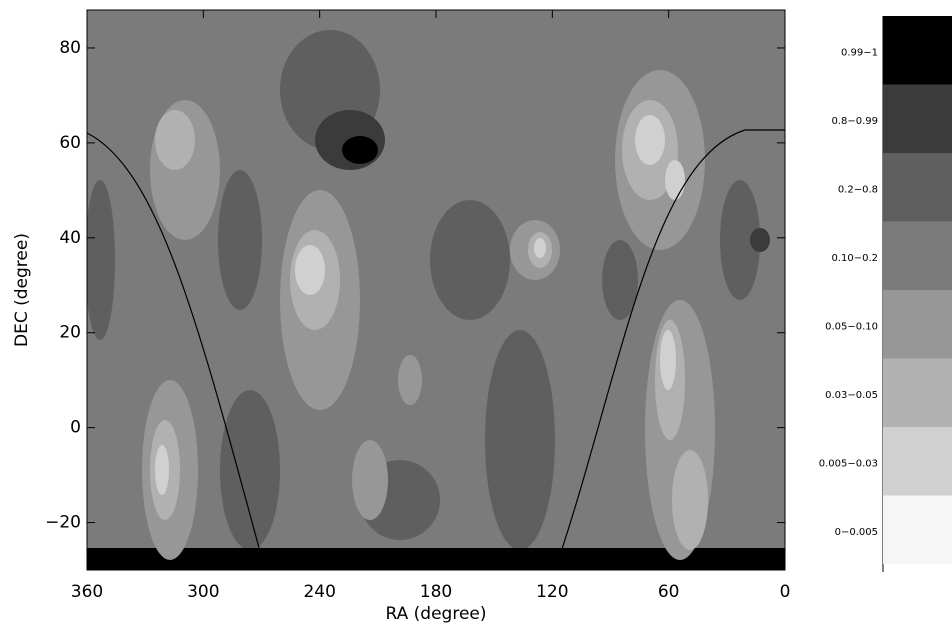 The height and width of the screenshot is (635, 952). What do you see at coordinates (63, 523) in the screenshot?
I see `y-tick-label: −20` at bounding box center [63, 523].